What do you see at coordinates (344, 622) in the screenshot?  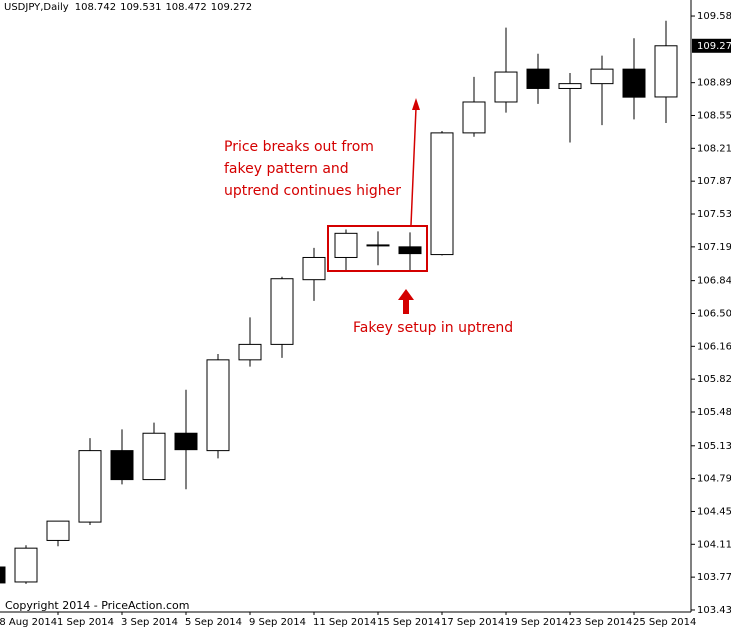 I see `x-tick-label: 11 Sep 2014` at bounding box center [344, 622].